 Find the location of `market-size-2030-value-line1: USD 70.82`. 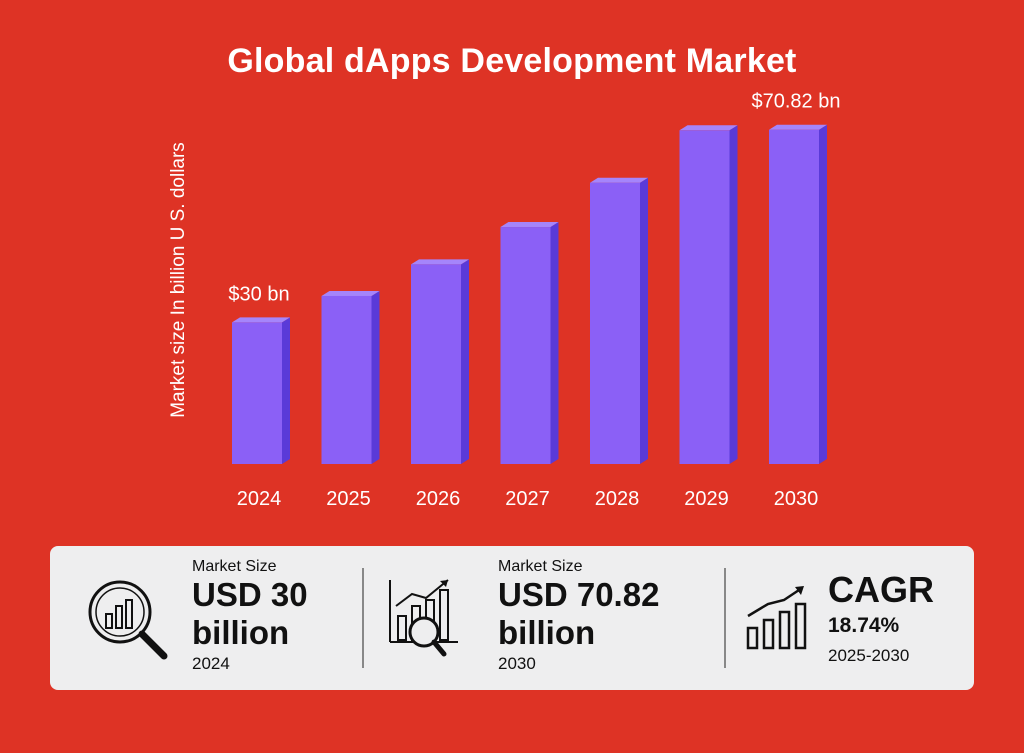

market-size-2030-value-line1: USD 70.82 is located at coordinates (579, 594).